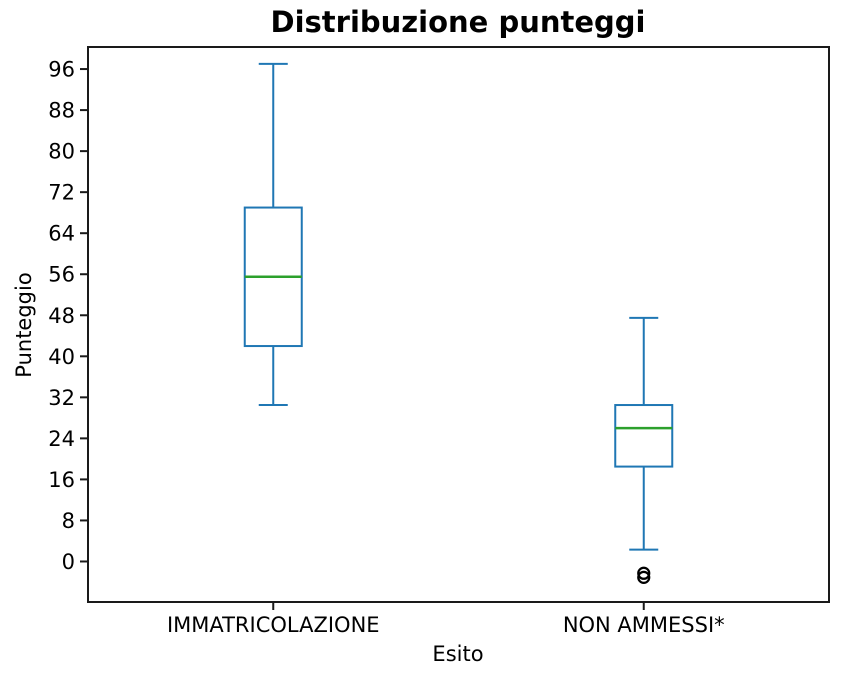 Image resolution: width=843 pixels, height=681 pixels. I want to click on x-tick-label: NON AMMESSI*, so click(644, 625).